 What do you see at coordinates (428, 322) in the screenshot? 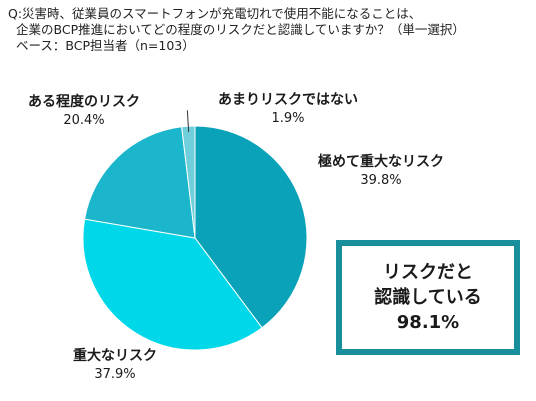
I see `callout-value: 98.1%` at bounding box center [428, 322].